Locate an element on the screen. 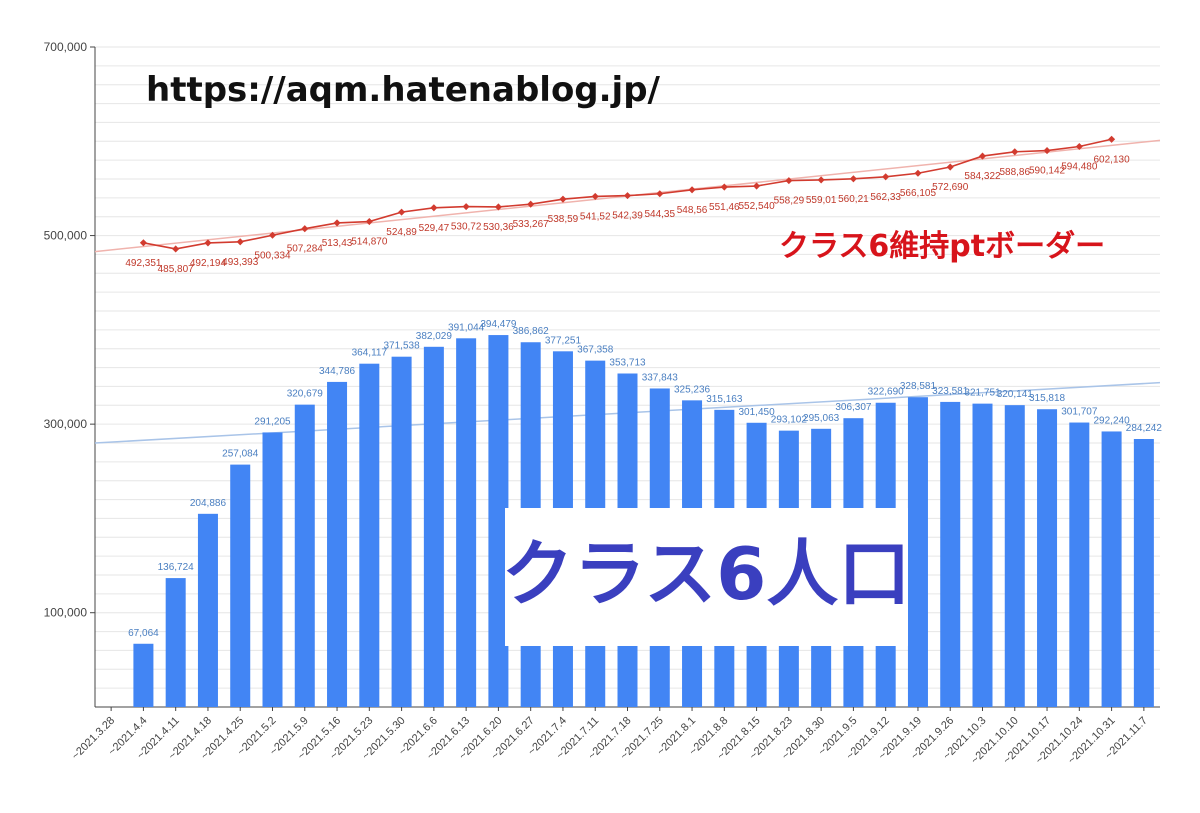 Image resolution: width=1200 pixels, height=813 pixels. bar-data-label: 204,886 is located at coordinates (208, 503).